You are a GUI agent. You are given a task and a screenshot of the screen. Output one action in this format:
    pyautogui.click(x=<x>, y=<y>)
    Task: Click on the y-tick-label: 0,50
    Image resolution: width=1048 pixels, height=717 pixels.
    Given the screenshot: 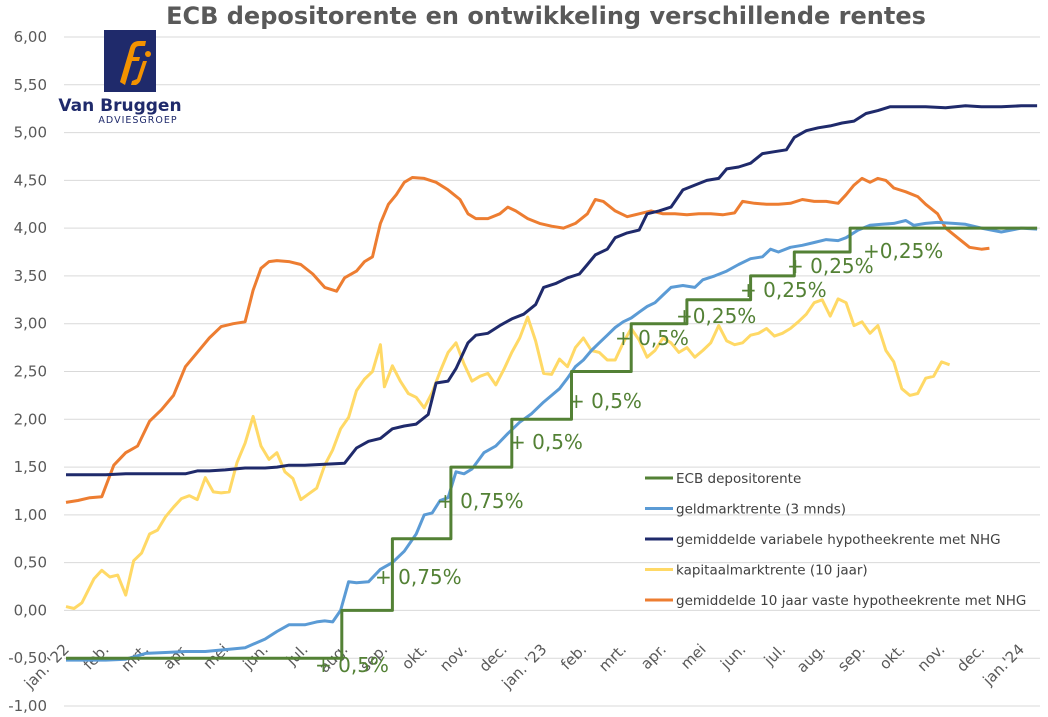 What is the action you would take?
    pyautogui.click(x=30, y=563)
    